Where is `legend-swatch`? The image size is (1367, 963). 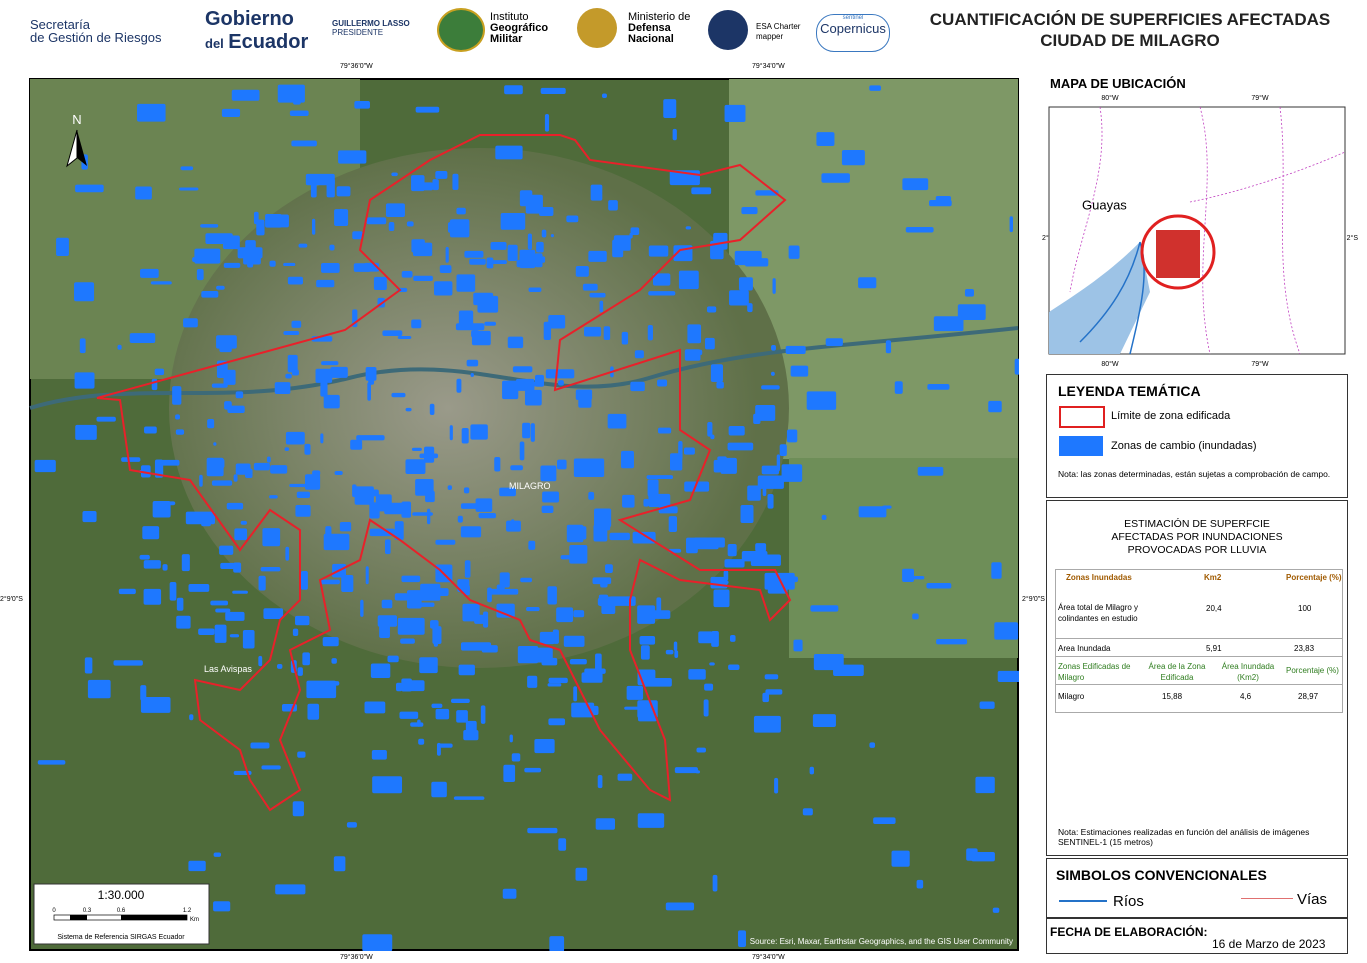
legend-swatch is located at coordinates (1081, 446).